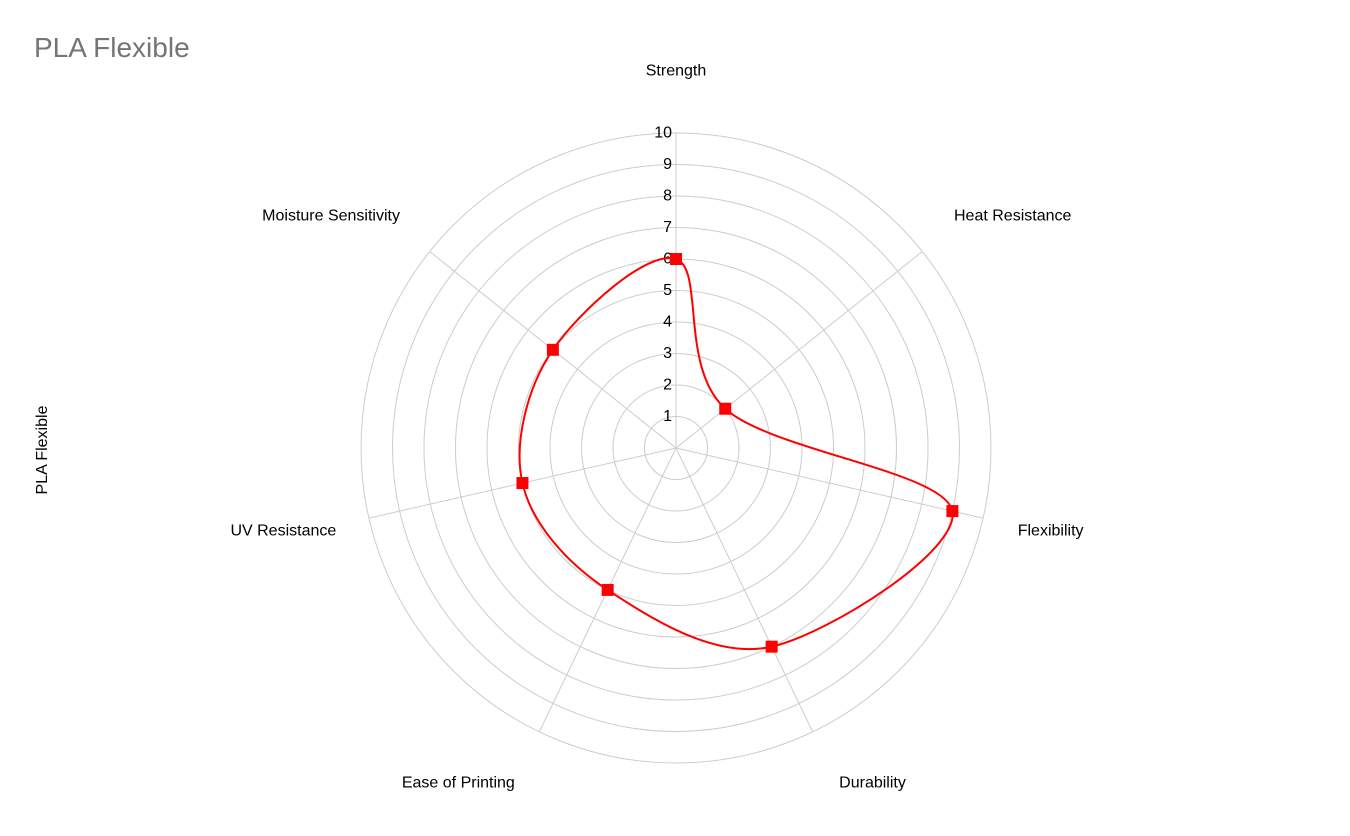 This screenshot has width=1350, height=836. Describe the element at coordinates (676, 259) in the screenshot. I see `data-point-strength` at that location.